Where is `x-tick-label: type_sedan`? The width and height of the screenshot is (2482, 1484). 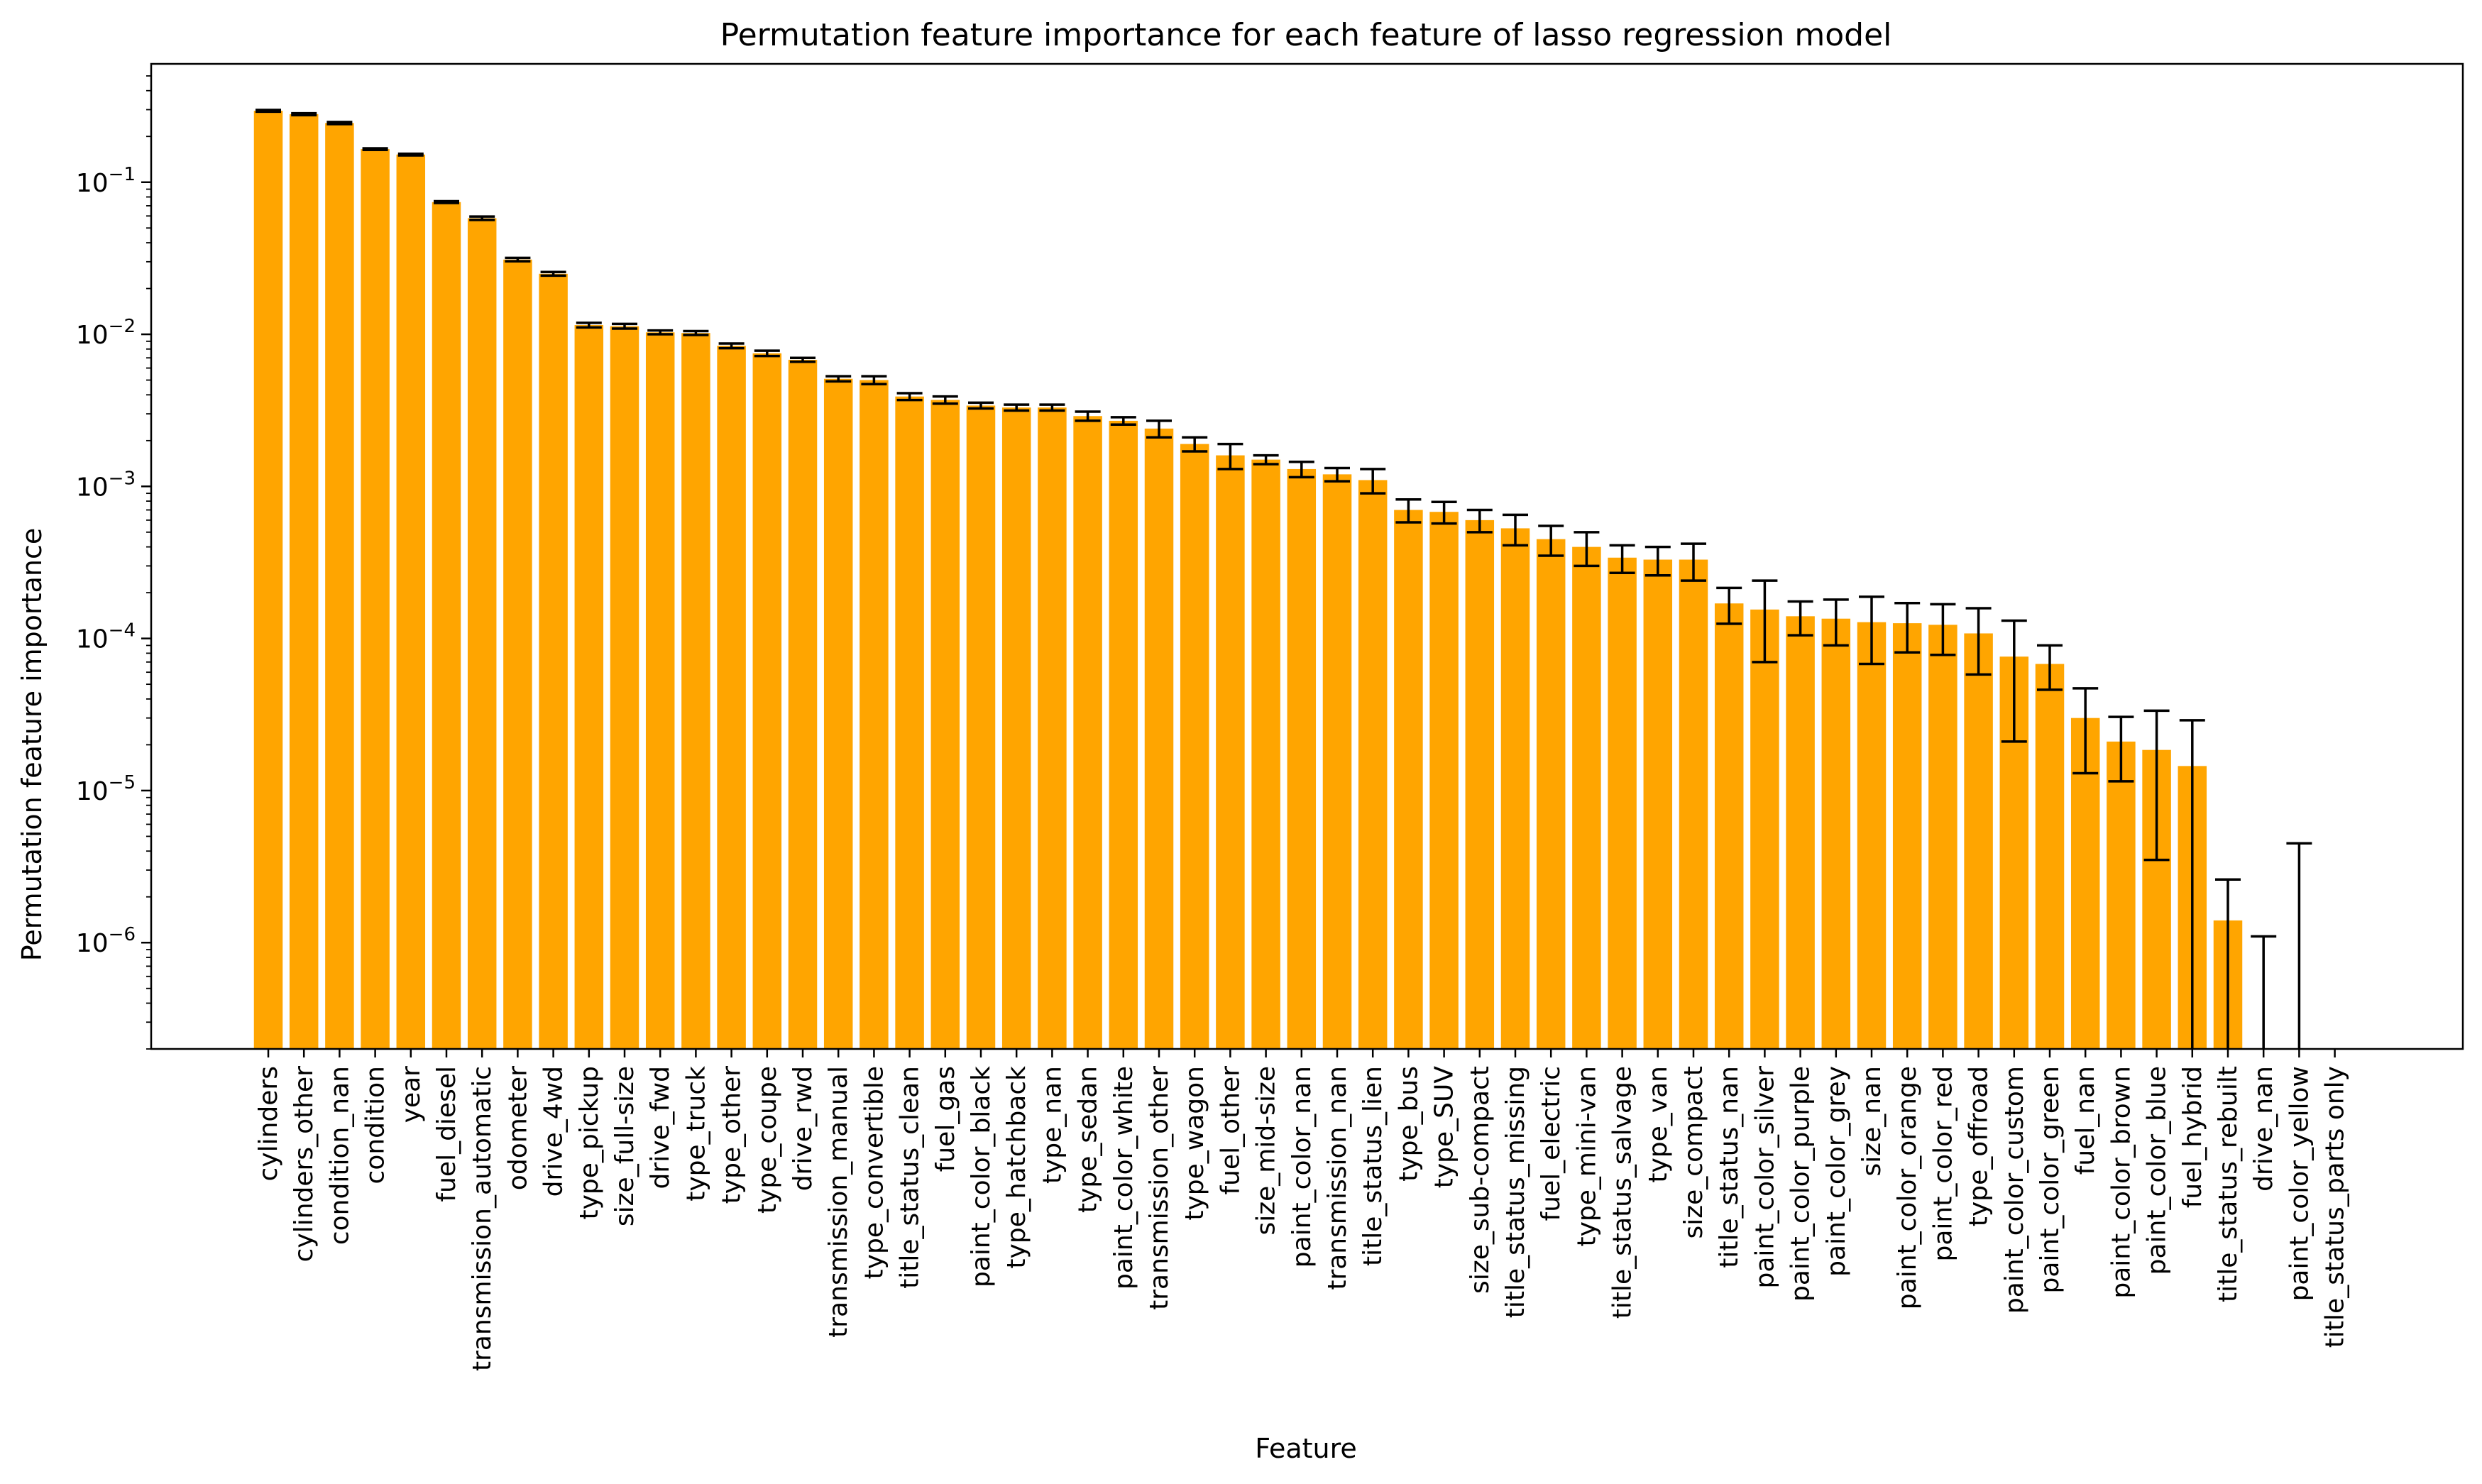
x-tick-label: type_sedan is located at coordinates (1088, 1139).